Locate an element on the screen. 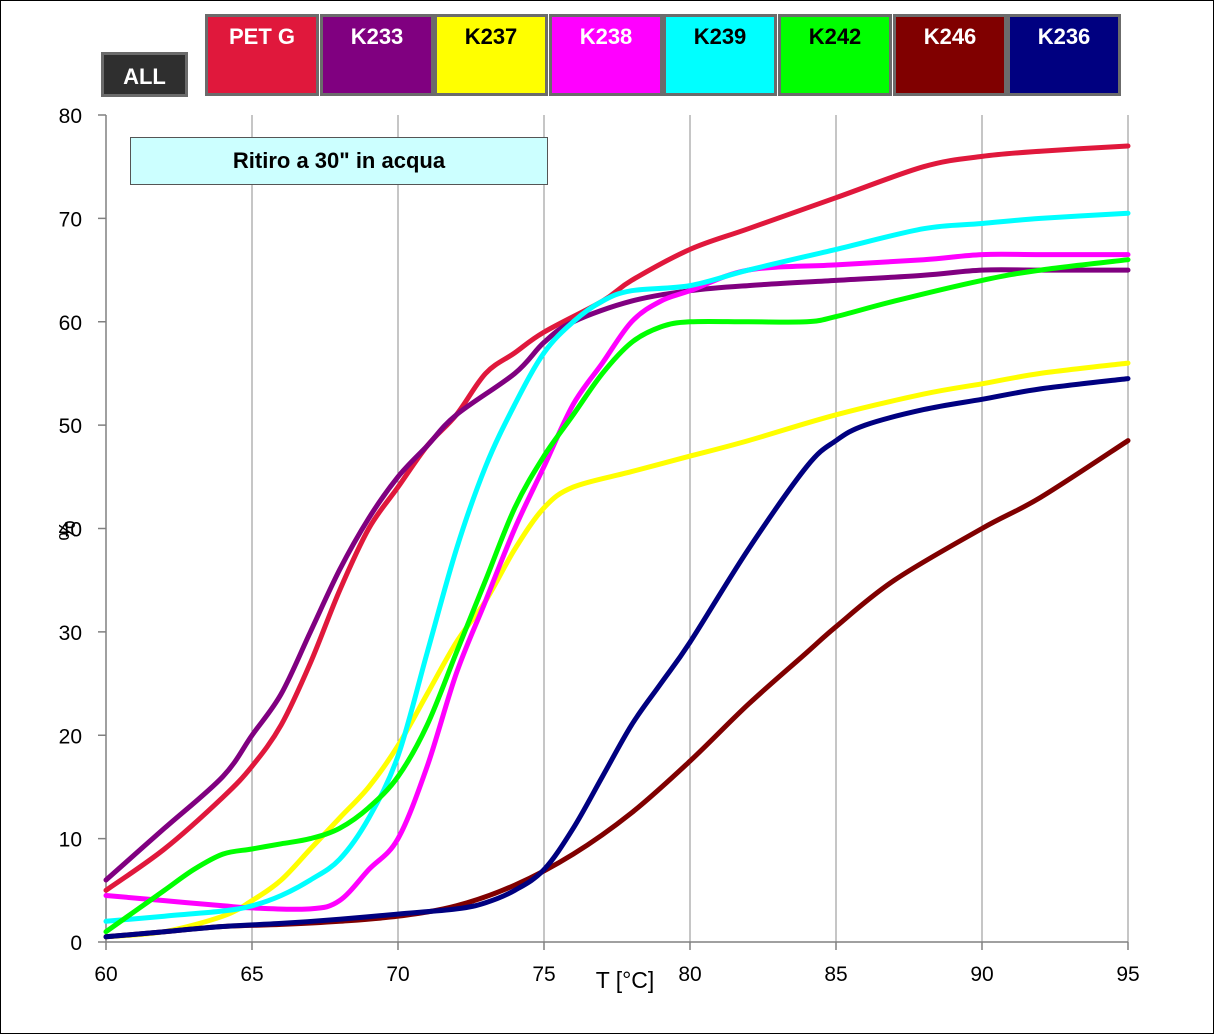 This screenshot has height=1034, width=1214. y-tick-label: 60 is located at coordinates (70, 323).